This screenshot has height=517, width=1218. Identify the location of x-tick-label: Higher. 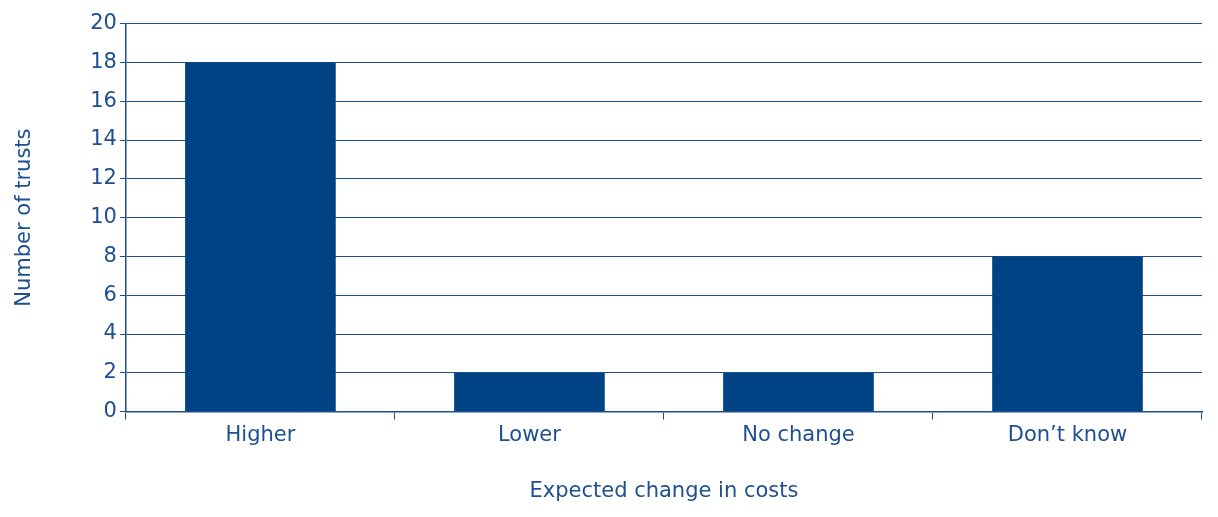
(260, 433).